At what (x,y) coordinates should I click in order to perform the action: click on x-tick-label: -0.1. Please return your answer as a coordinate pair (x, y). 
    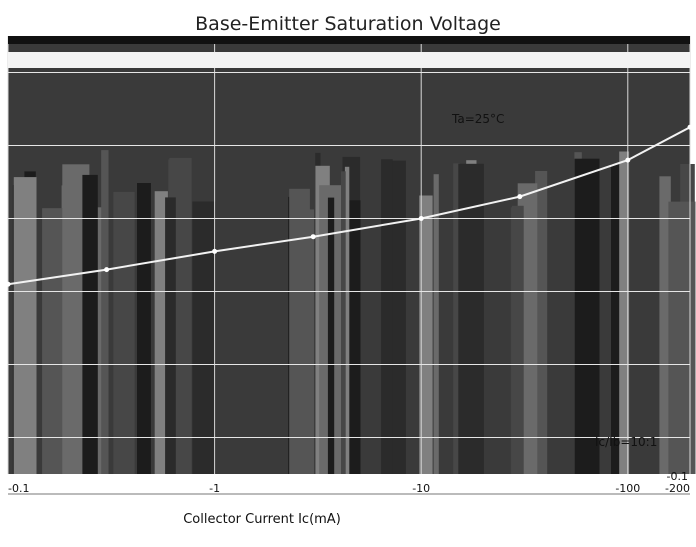
    Looking at the image, I should click on (18, 488).